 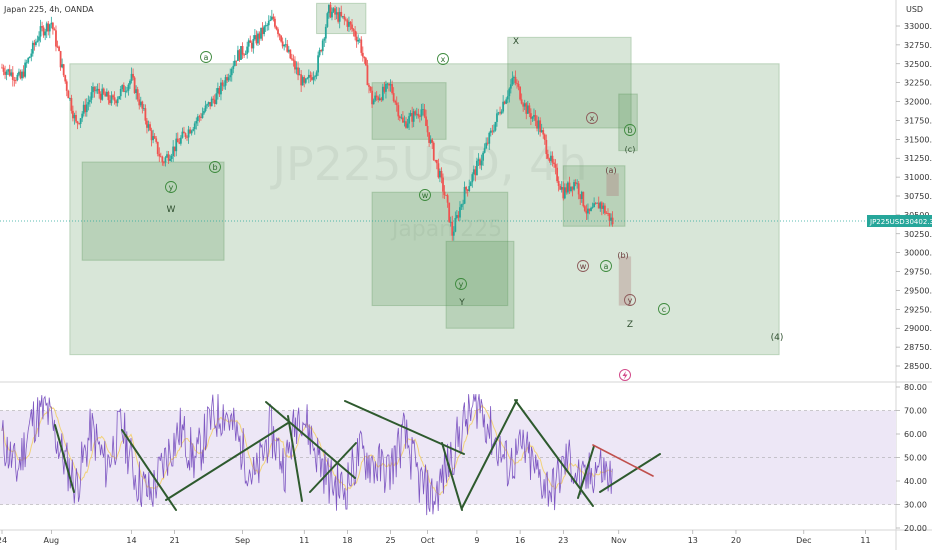 What do you see at coordinates (915, 434) in the screenshot?
I see `rsi-tick-label: 60.00` at bounding box center [915, 434].